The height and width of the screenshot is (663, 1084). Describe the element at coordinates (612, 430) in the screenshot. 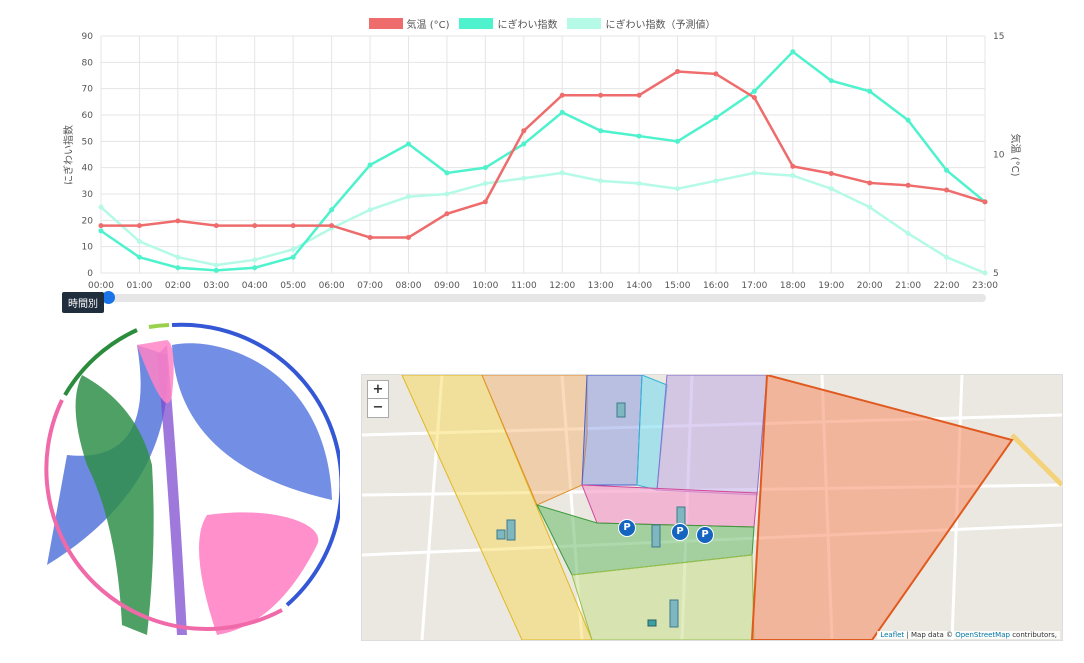

I see `map-area-blue` at that location.